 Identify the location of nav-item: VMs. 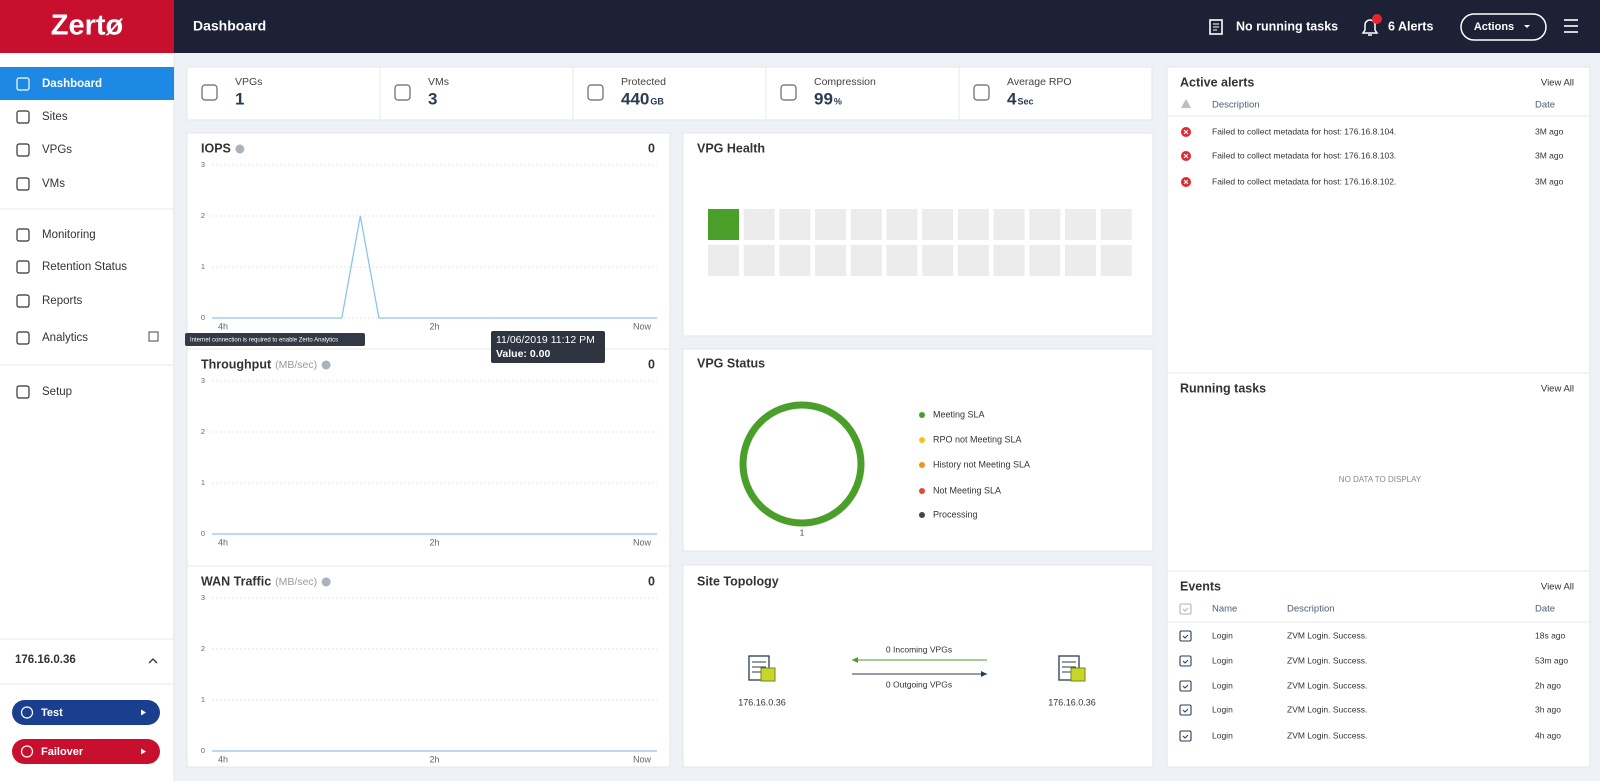
(53, 184).